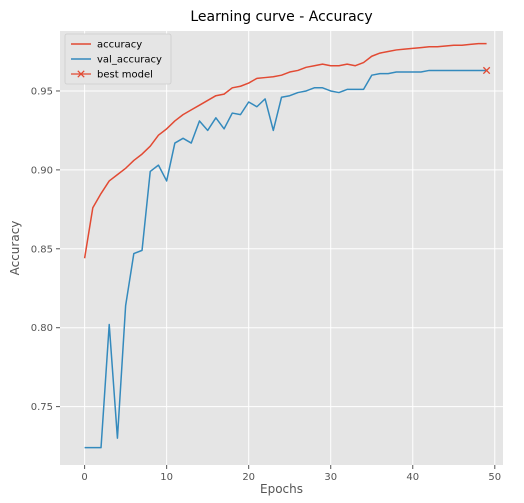 The height and width of the screenshot is (503, 524). I want to click on y-tick-label: 0.90, so click(42, 170).